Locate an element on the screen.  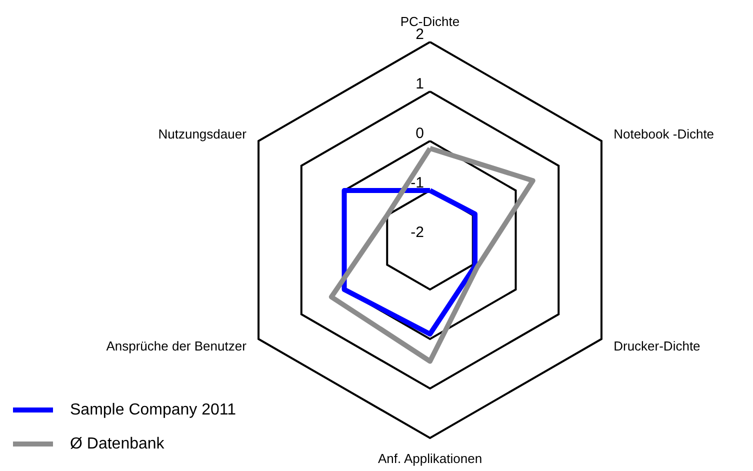
y-tick-label: 2 is located at coordinates (420, 34).